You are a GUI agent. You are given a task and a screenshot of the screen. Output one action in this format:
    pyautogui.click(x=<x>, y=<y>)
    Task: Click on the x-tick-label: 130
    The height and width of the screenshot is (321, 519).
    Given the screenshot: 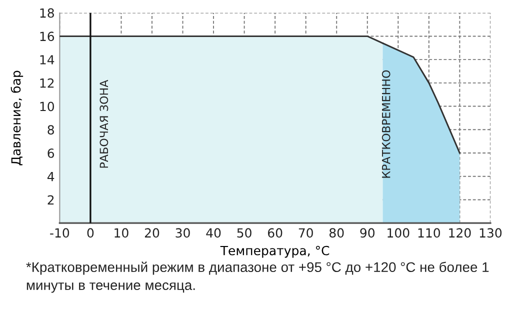 What is the action you would take?
    pyautogui.click(x=491, y=233)
    